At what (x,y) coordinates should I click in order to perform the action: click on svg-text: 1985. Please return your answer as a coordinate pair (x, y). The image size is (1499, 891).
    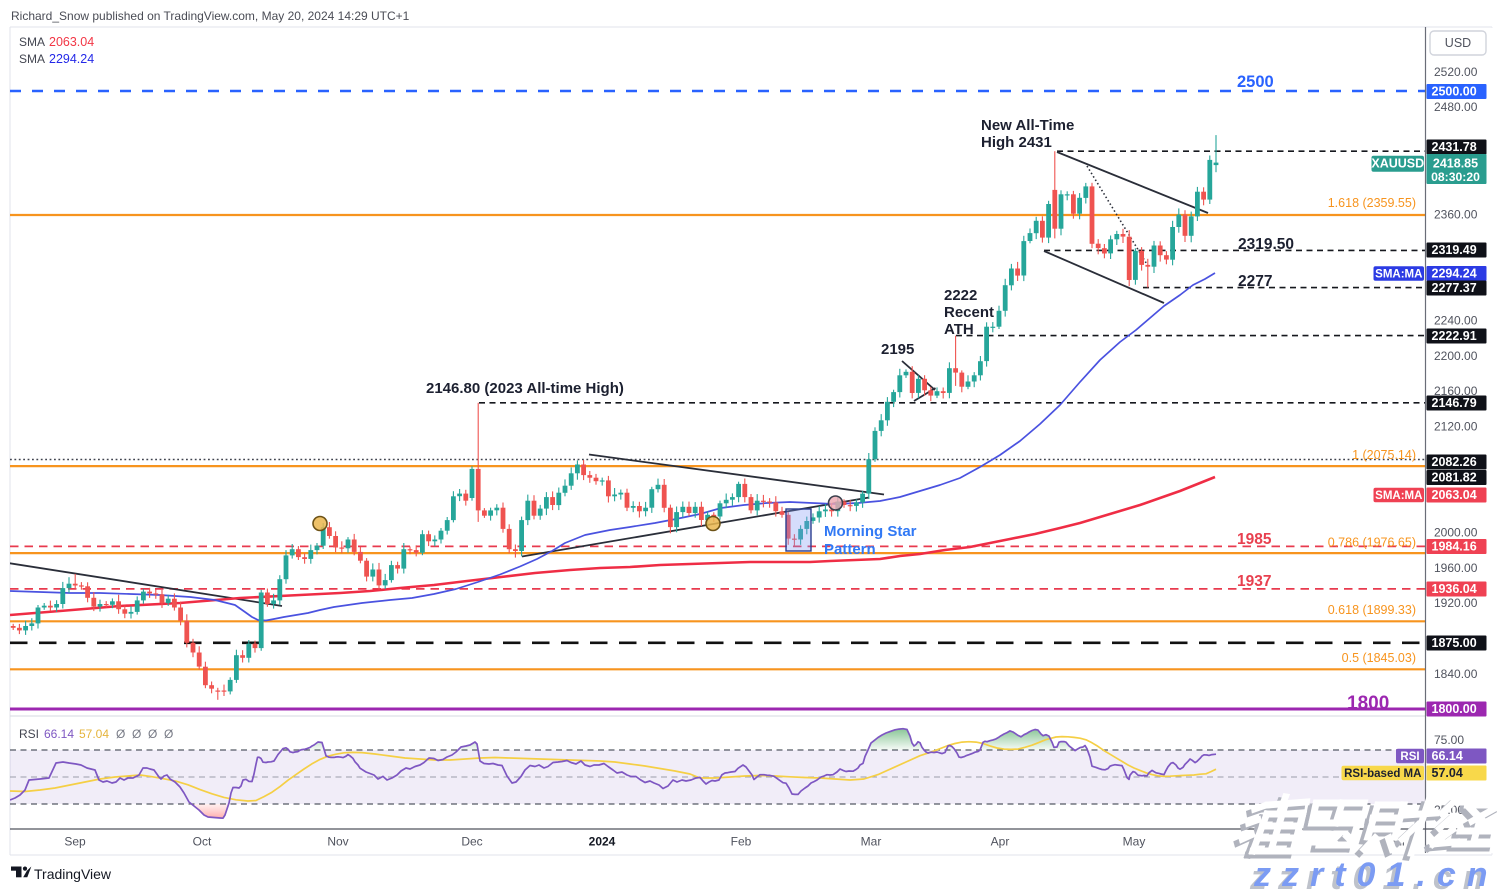
    Looking at the image, I should click on (1254, 539).